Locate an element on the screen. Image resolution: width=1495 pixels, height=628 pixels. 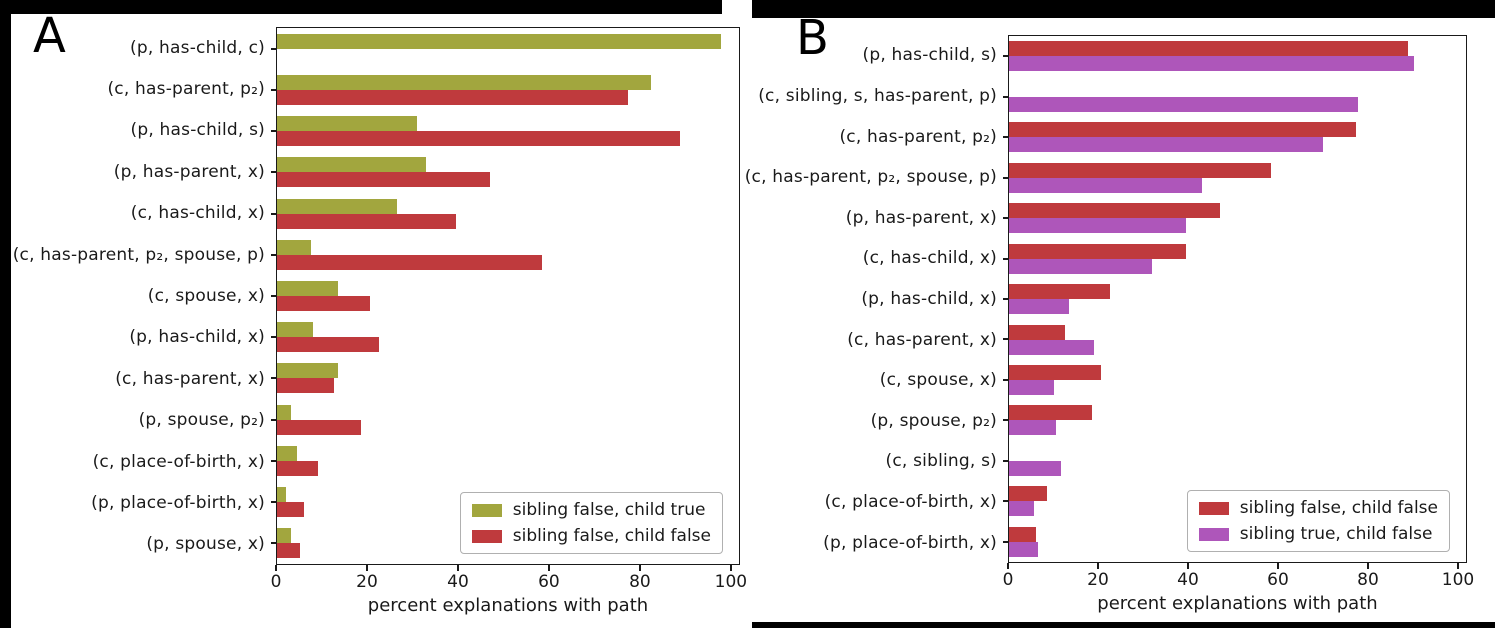
x-axis-tick-label: 80 is located at coordinates (1368, 580).